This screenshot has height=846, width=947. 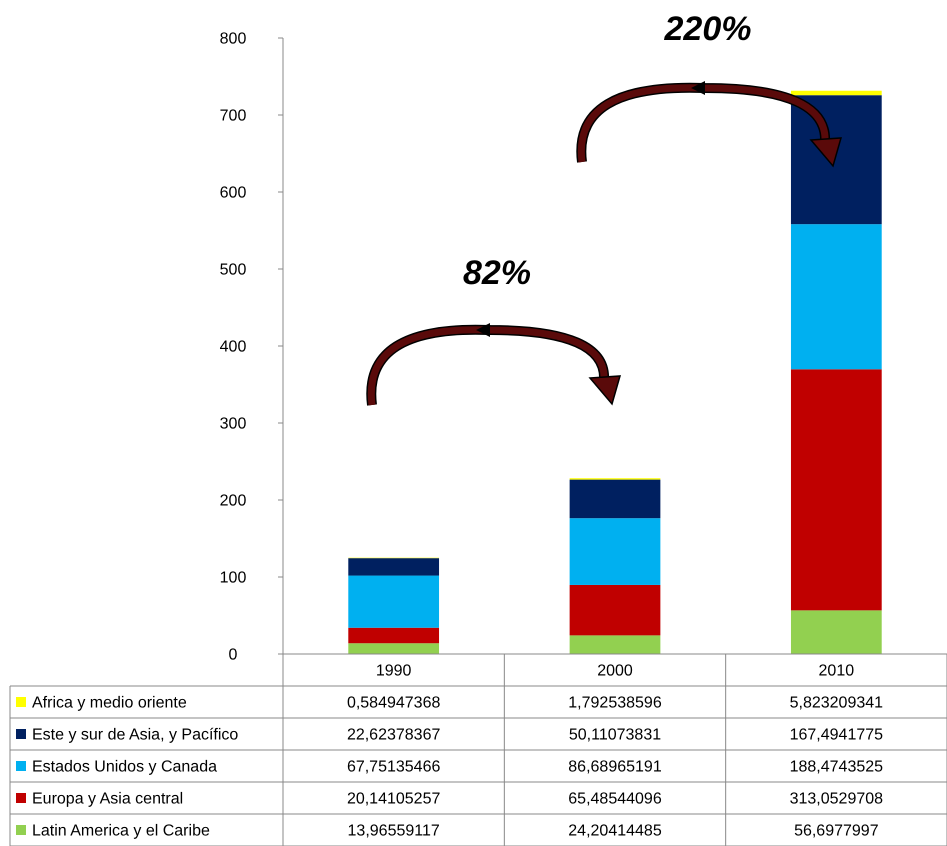 What do you see at coordinates (836, 671) in the screenshot?
I see `x-tick-label: 2010` at bounding box center [836, 671].